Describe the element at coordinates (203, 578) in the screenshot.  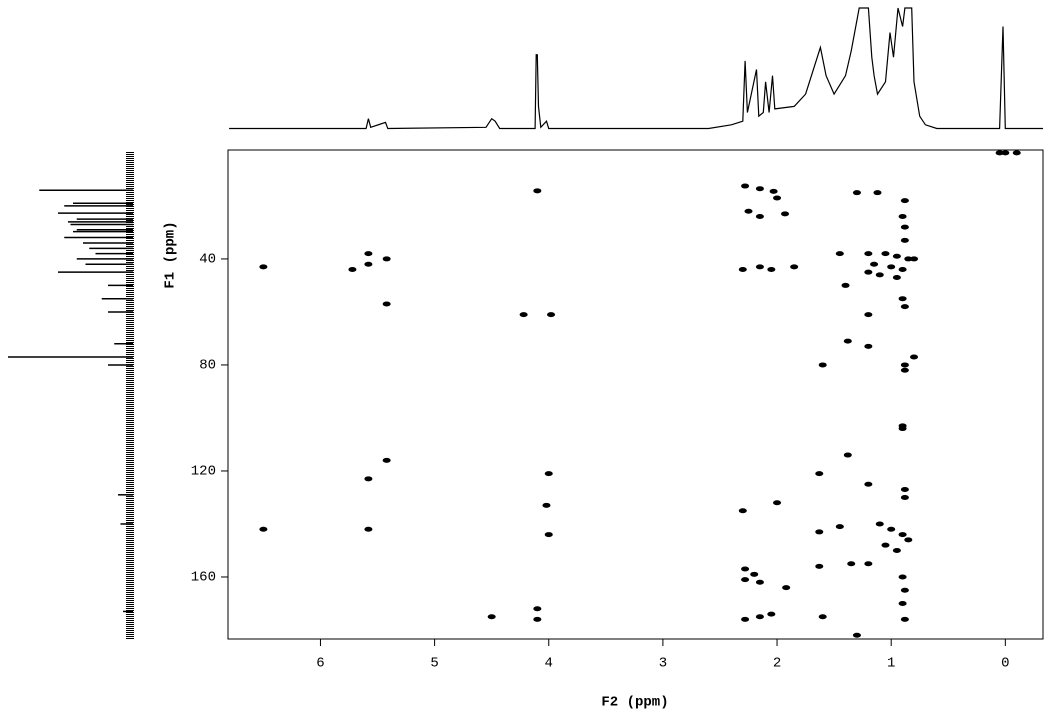
I see `y-tick-label: 160` at that location.